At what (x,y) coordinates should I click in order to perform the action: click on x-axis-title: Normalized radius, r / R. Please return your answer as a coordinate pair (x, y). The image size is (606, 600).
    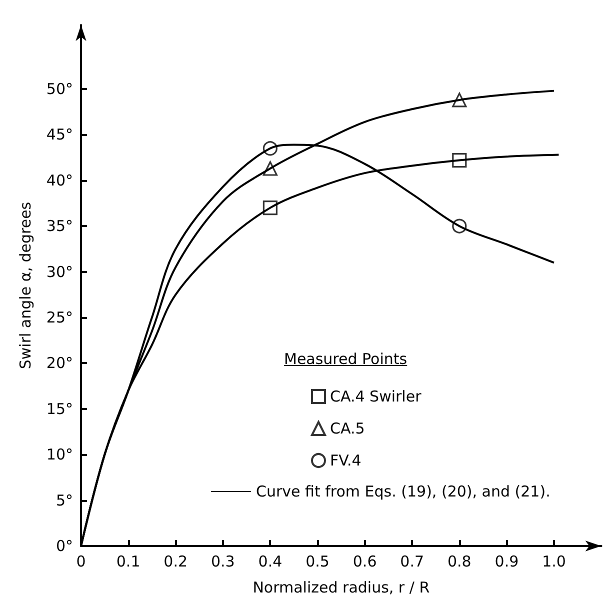
    Looking at the image, I should click on (341, 587).